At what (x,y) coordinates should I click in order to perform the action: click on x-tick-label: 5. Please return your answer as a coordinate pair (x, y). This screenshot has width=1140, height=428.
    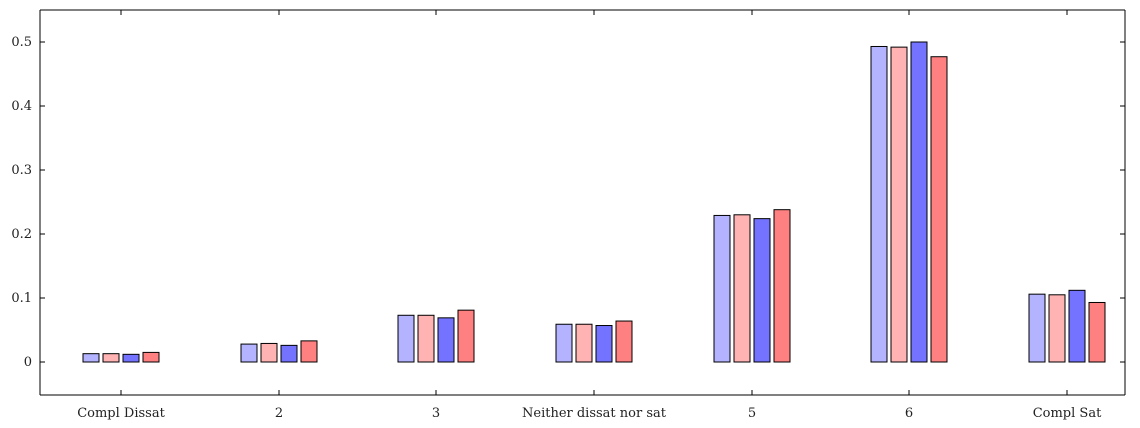
    Looking at the image, I should click on (752, 413).